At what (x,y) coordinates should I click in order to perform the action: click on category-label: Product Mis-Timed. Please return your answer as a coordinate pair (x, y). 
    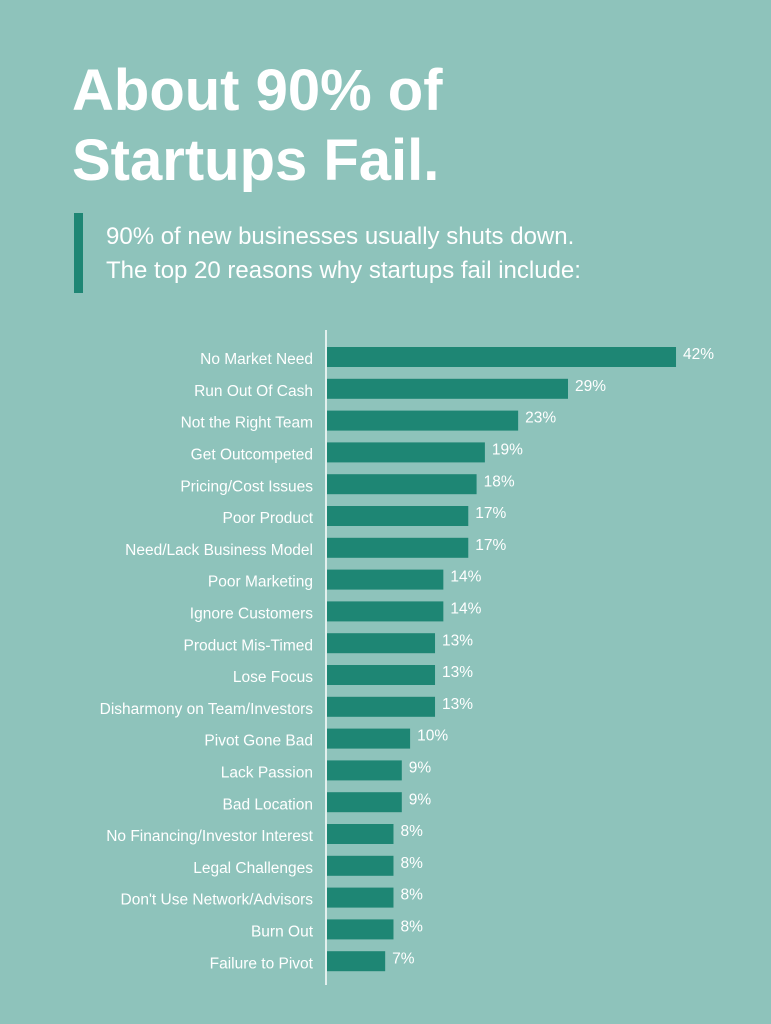
    Looking at the image, I should click on (248, 645).